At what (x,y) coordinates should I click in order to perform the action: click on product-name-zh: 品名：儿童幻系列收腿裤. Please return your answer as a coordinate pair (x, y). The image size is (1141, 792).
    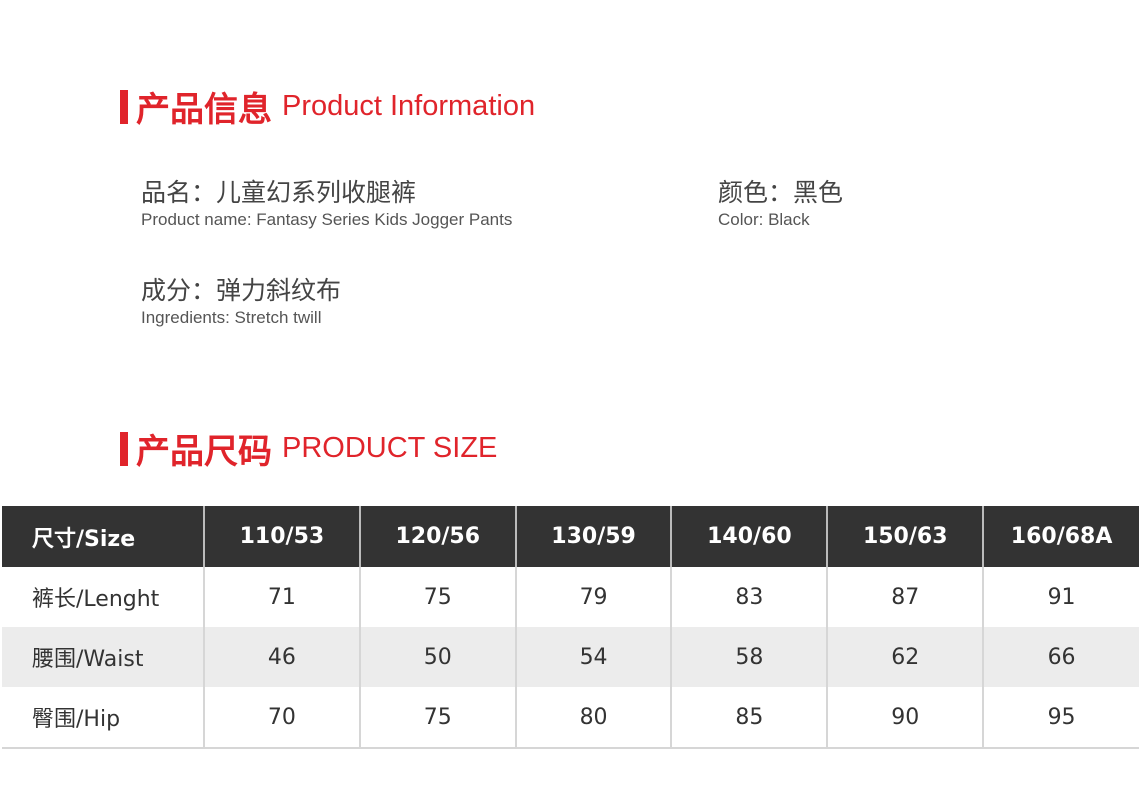
    Looking at the image, I should click on (279, 192).